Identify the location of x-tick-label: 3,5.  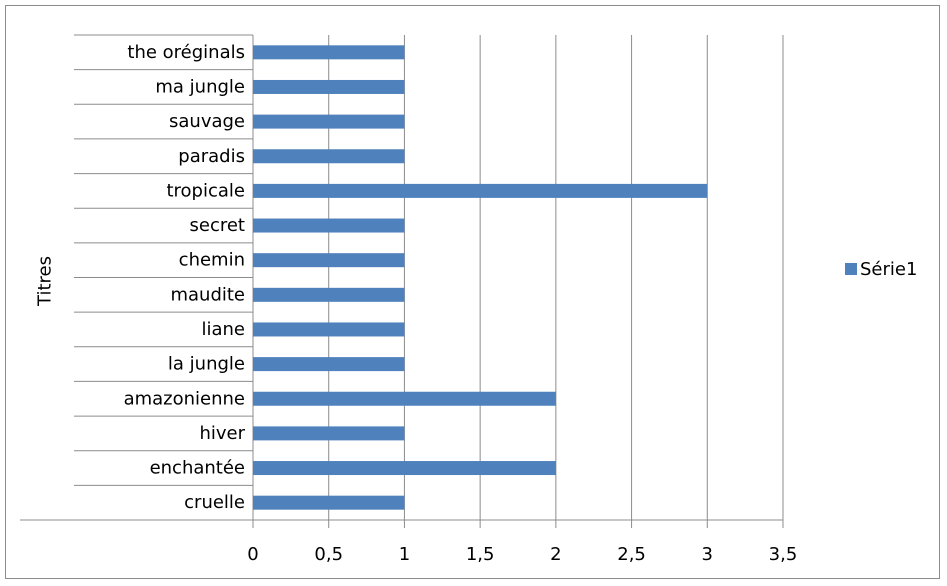
(783, 554).